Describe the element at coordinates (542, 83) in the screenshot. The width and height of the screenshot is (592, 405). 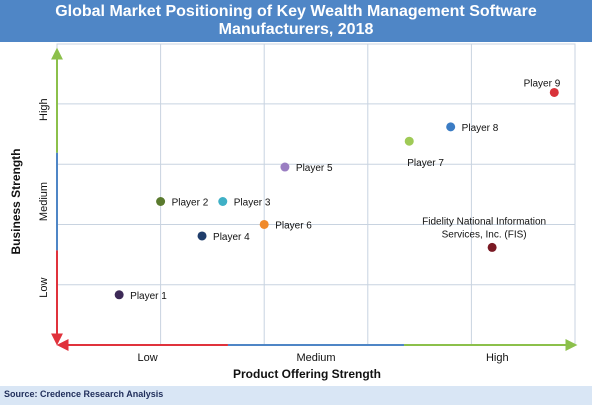
I see `data-label: Player 9` at that location.